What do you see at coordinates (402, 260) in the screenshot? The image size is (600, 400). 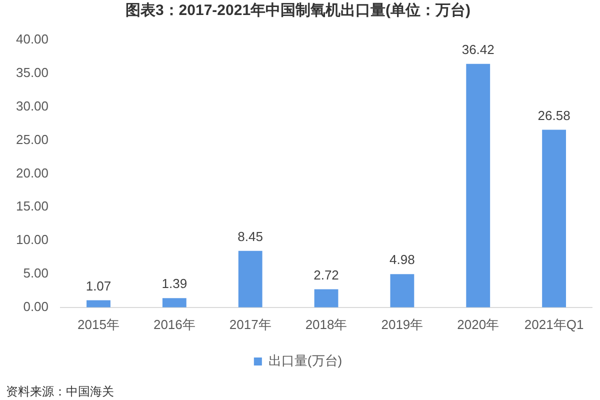 I see `data-label: 4.98` at bounding box center [402, 260].